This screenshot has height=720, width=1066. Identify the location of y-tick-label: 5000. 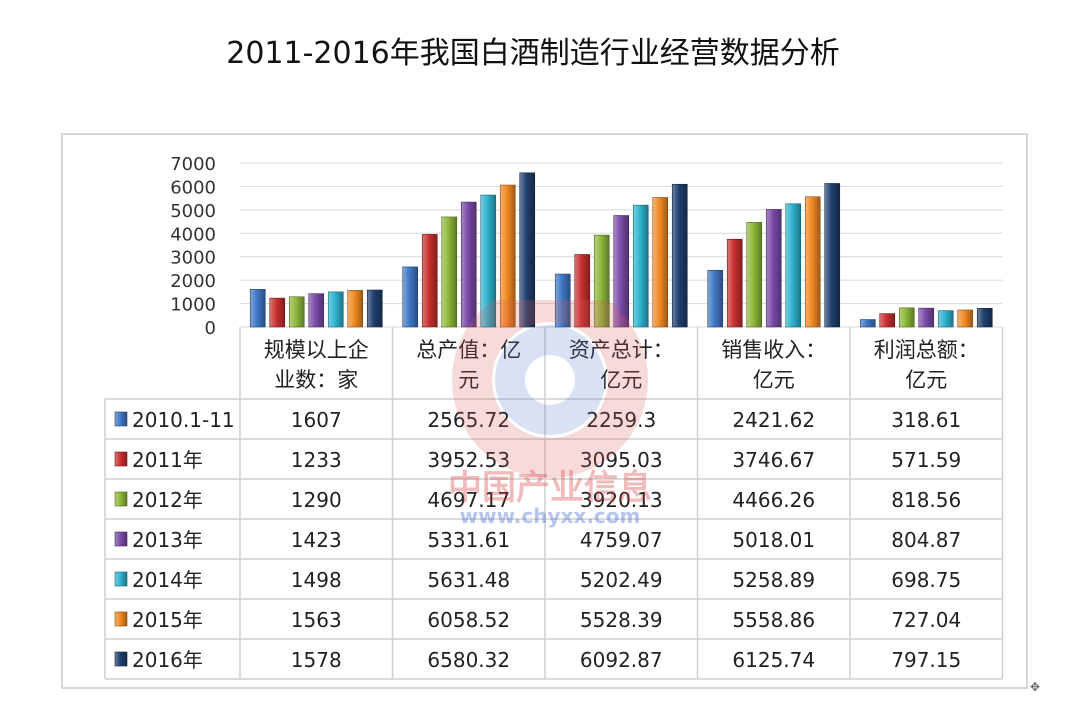
(193, 211).